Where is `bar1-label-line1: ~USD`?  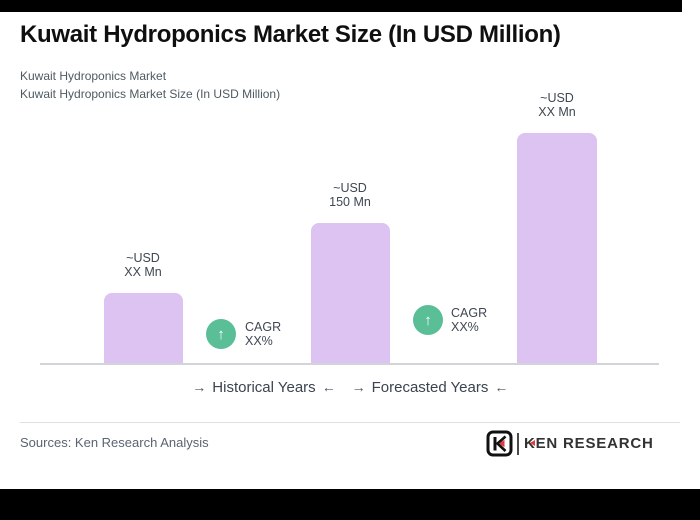 bar1-label-line1: ~USD is located at coordinates (143, 258).